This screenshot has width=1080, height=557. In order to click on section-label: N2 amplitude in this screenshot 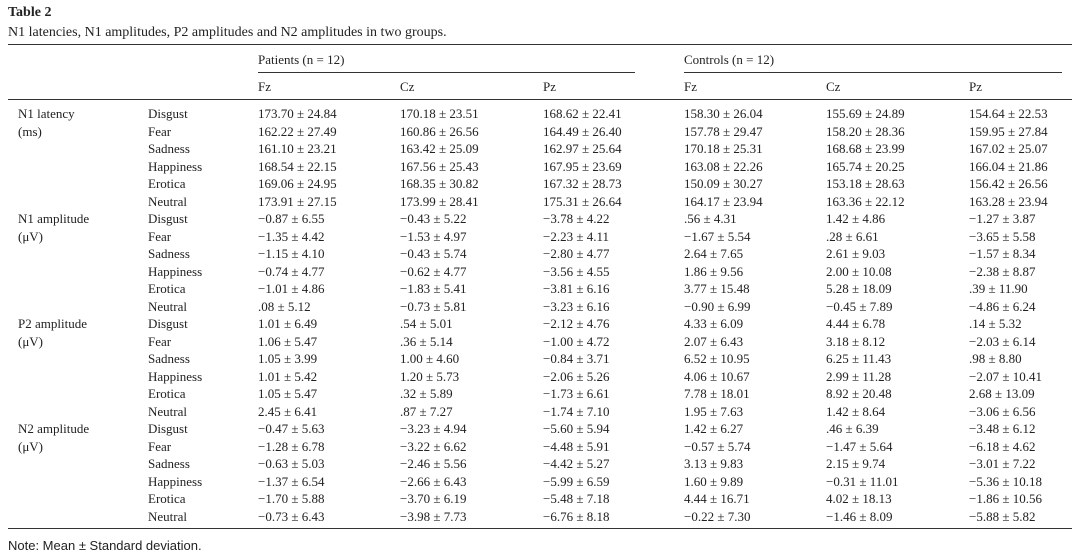, I will do `click(54, 429)`.